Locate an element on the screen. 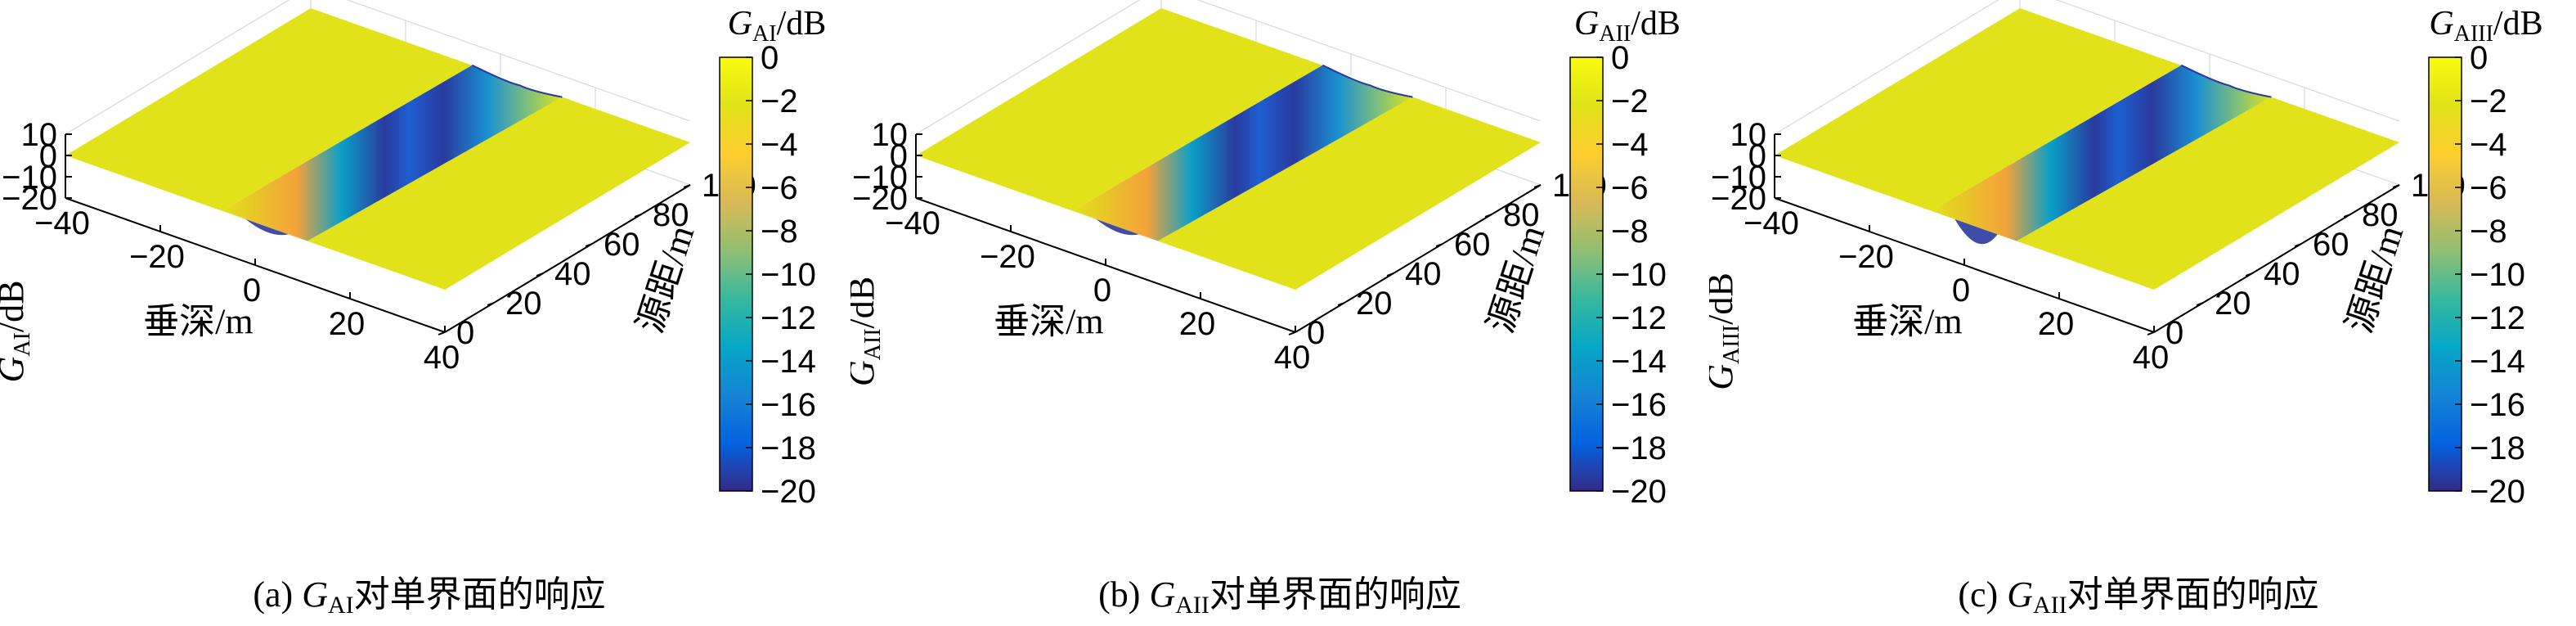 This screenshot has width=2576, height=626. colorbar-label: GAII/dB is located at coordinates (1627, 26).